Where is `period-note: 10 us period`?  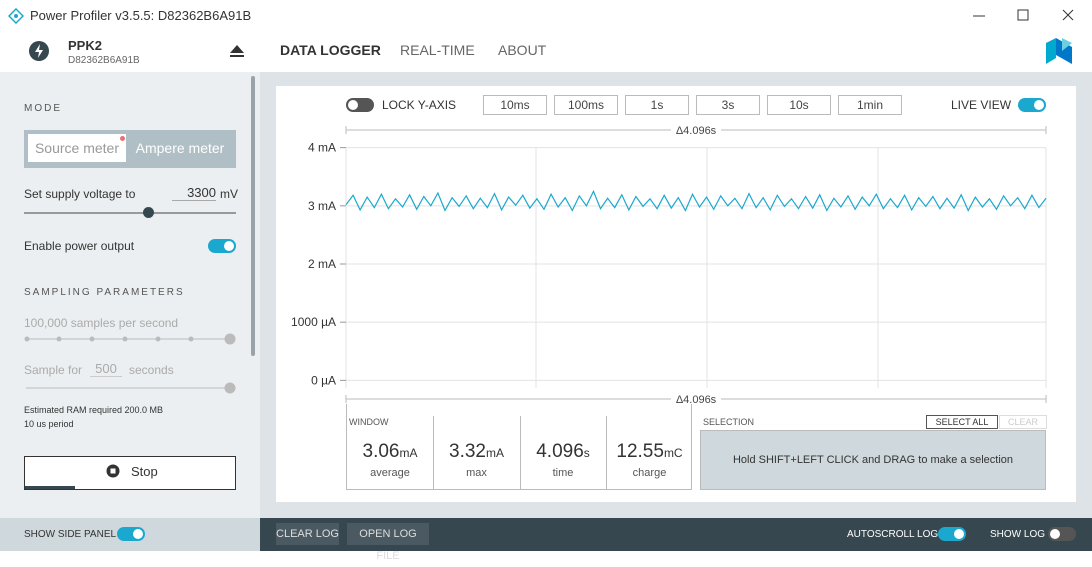 period-note: 10 us period is located at coordinates (49, 424).